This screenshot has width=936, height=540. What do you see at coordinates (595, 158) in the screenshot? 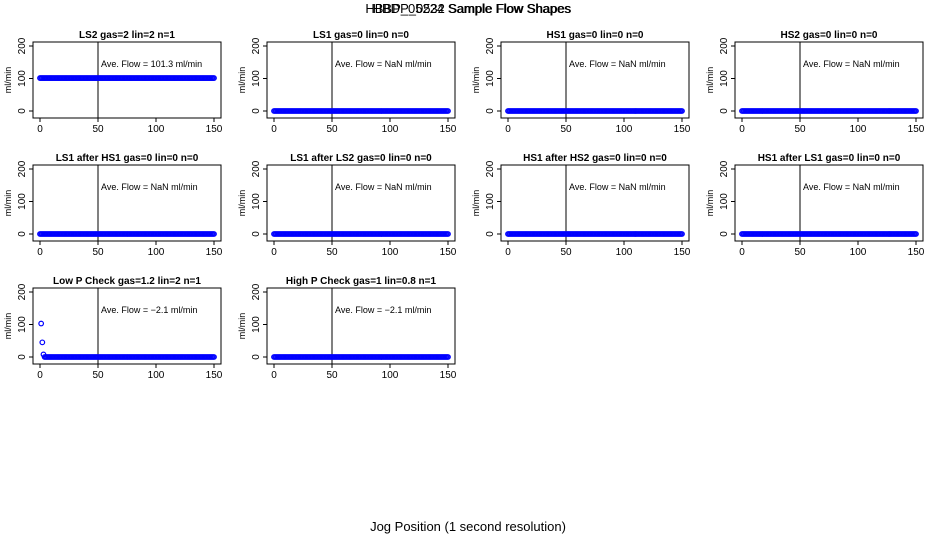
I see `panel-title: HS1 after HS2 gas=0 lin=0 n=0` at bounding box center [595, 158].